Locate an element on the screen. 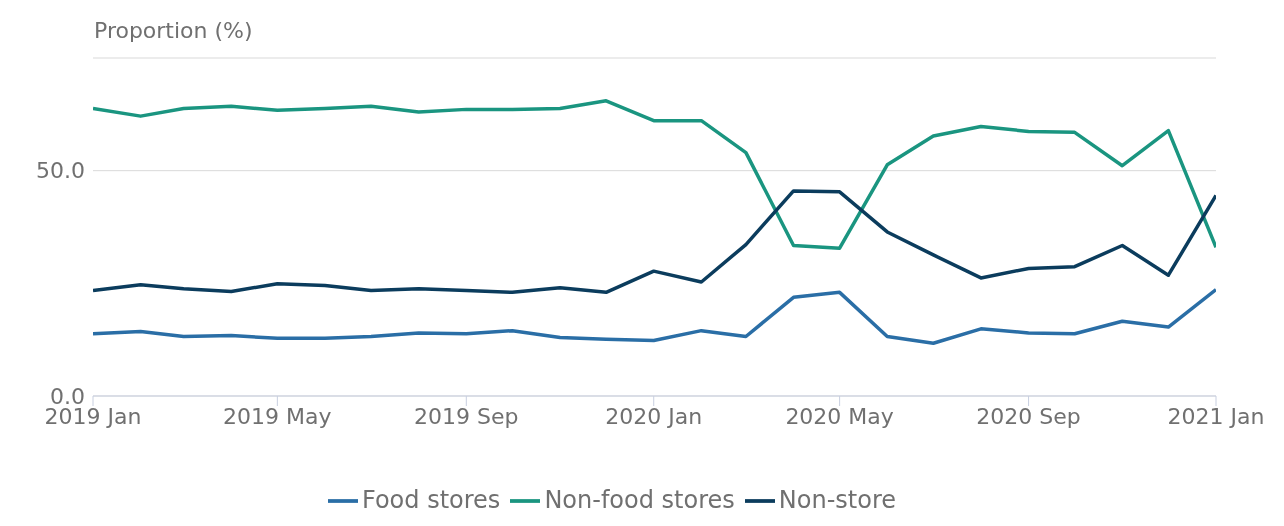 Image resolution: width=1284 pixels, height=526 pixels. y-axis-title: Proportion (%) is located at coordinates (173, 30).